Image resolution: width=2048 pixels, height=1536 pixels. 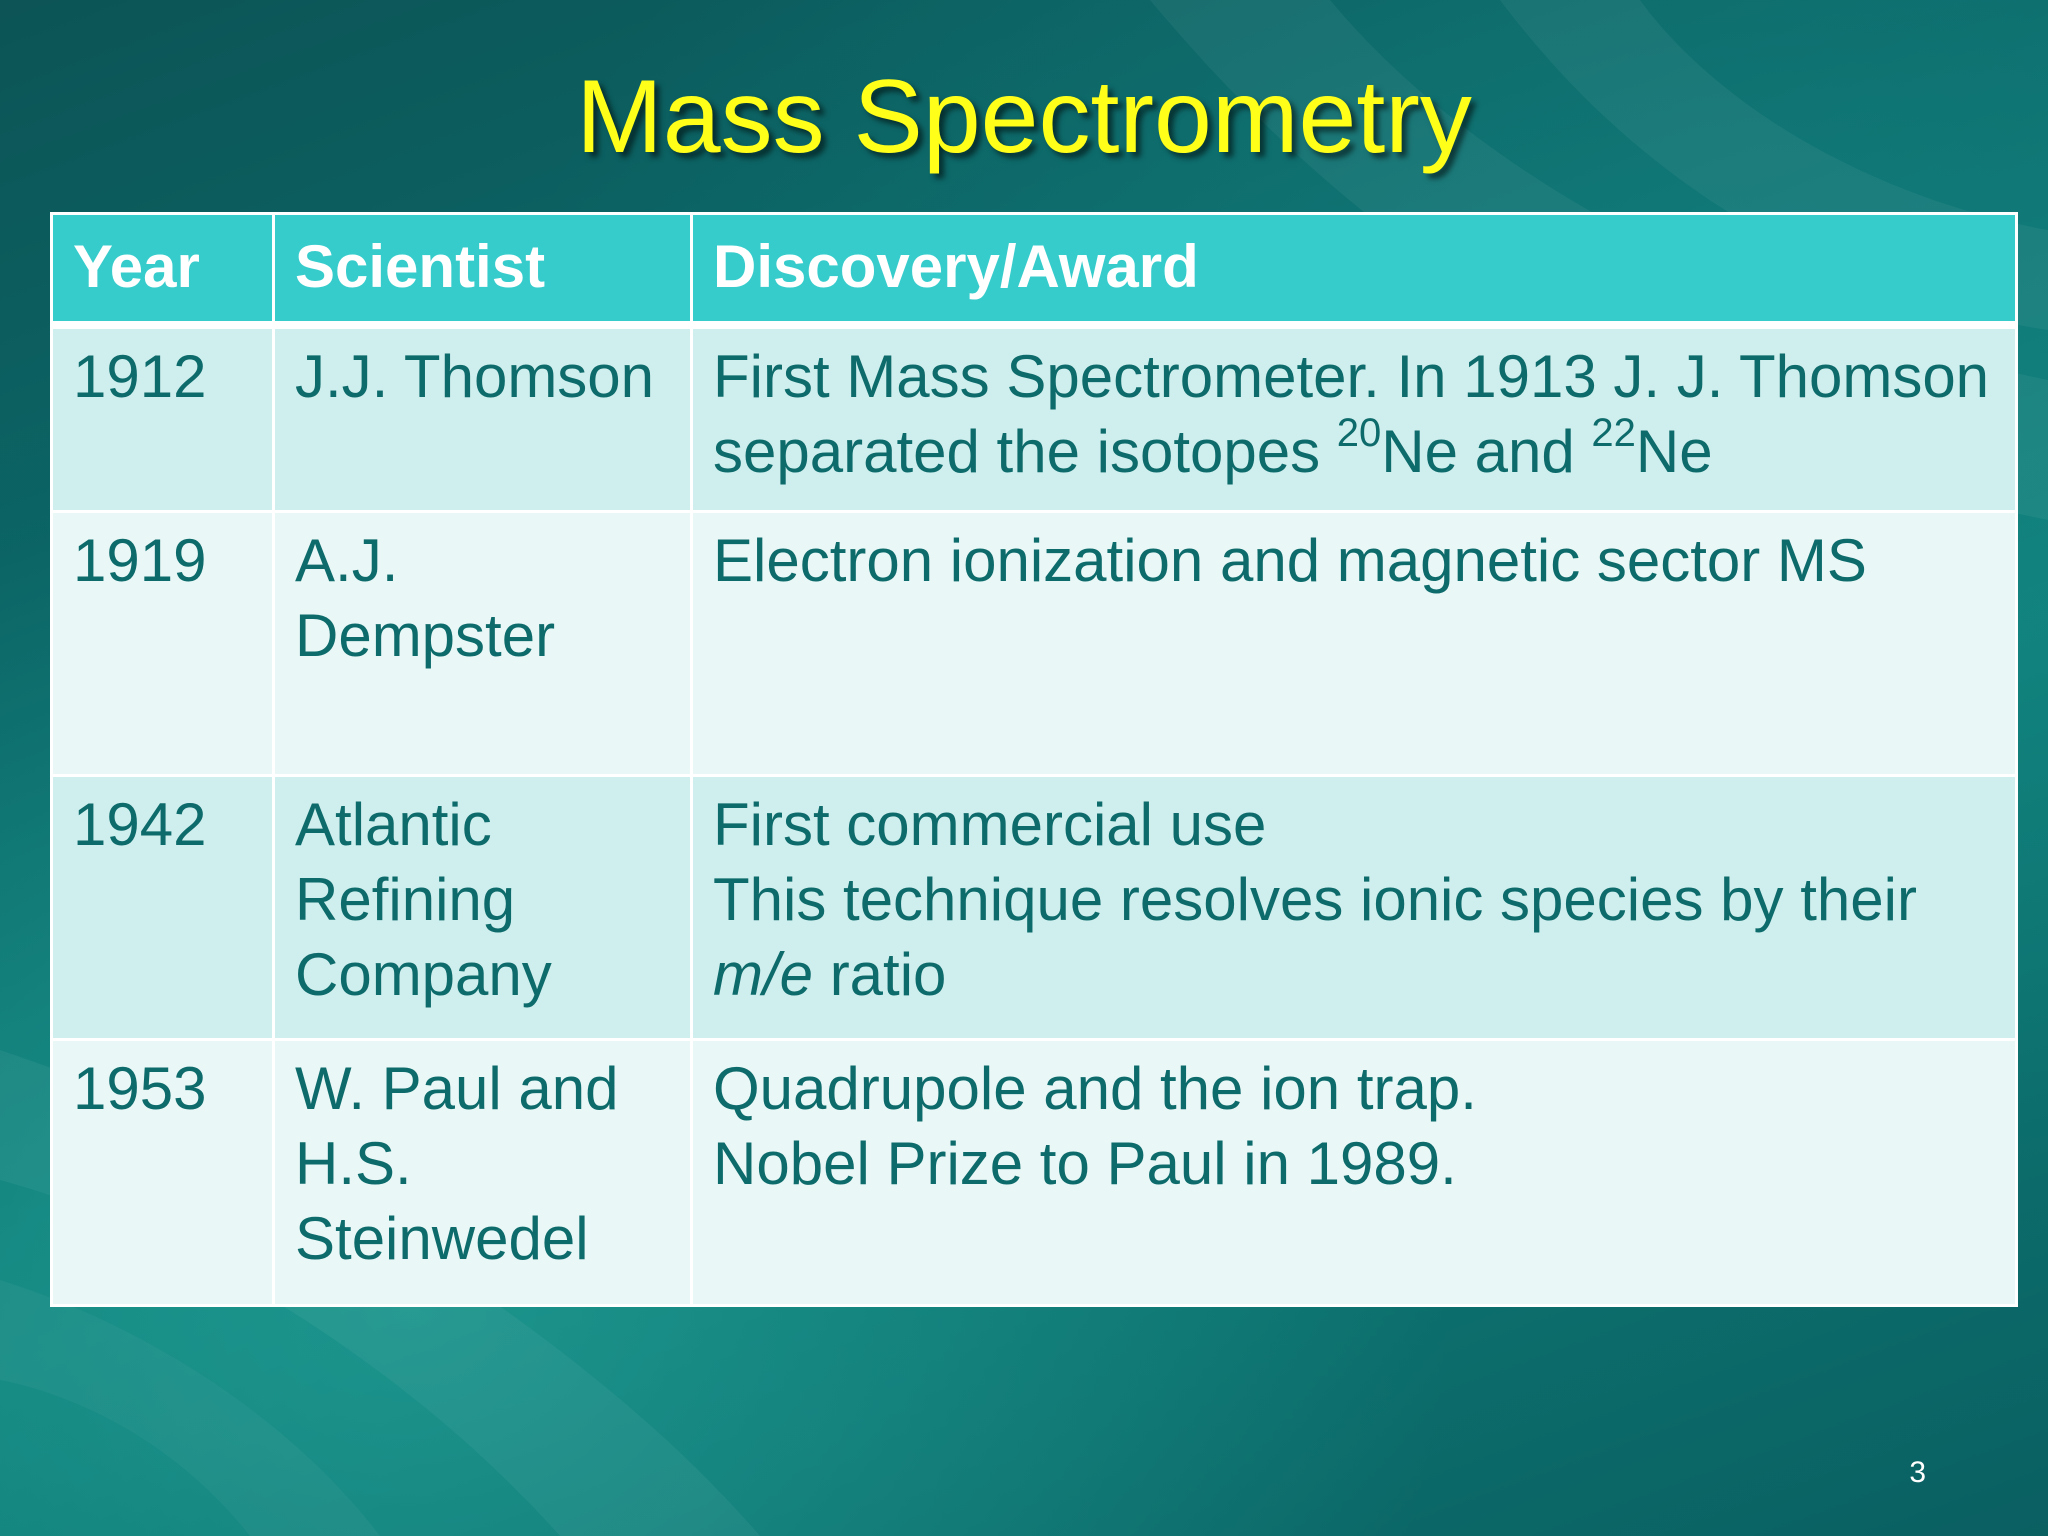 I want to click on cell-year: 1919, so click(x=162, y=643).